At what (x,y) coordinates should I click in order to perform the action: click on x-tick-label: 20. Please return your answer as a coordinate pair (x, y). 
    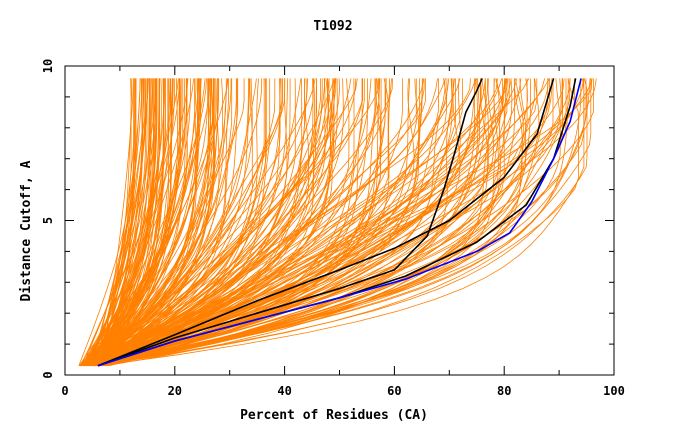
    Looking at the image, I should click on (175, 391).